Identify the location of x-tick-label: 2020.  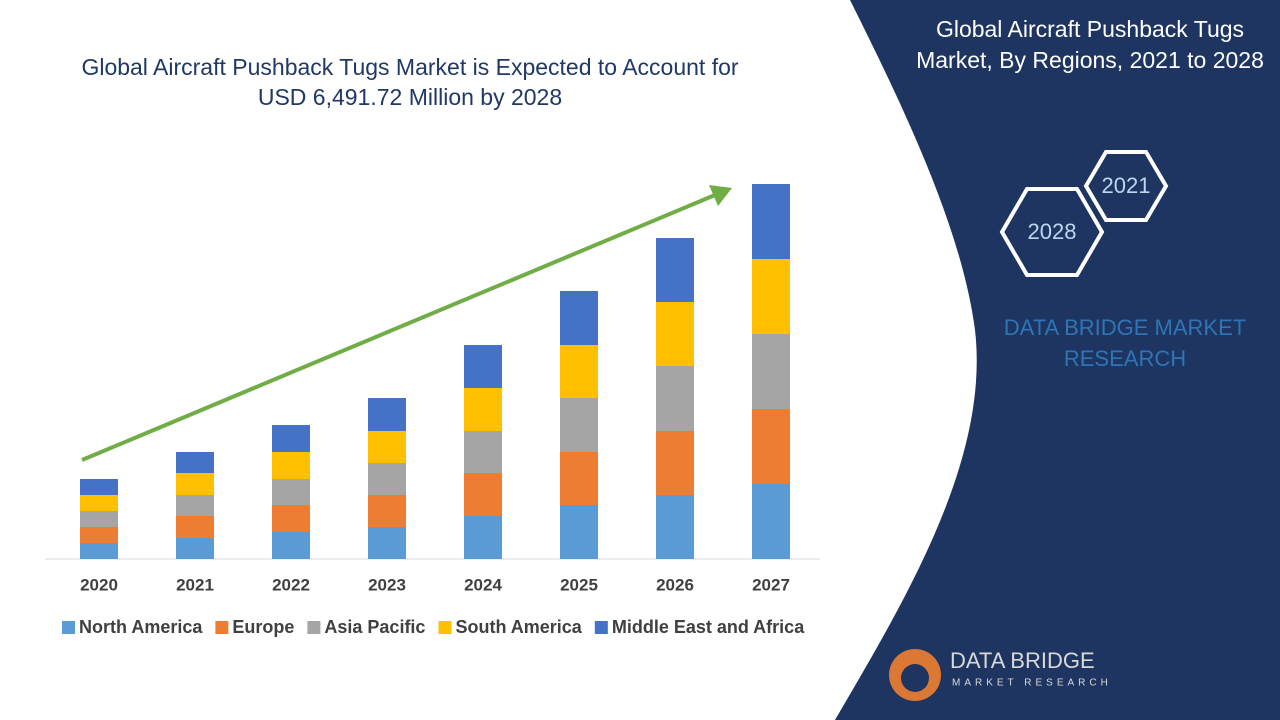
(99, 584).